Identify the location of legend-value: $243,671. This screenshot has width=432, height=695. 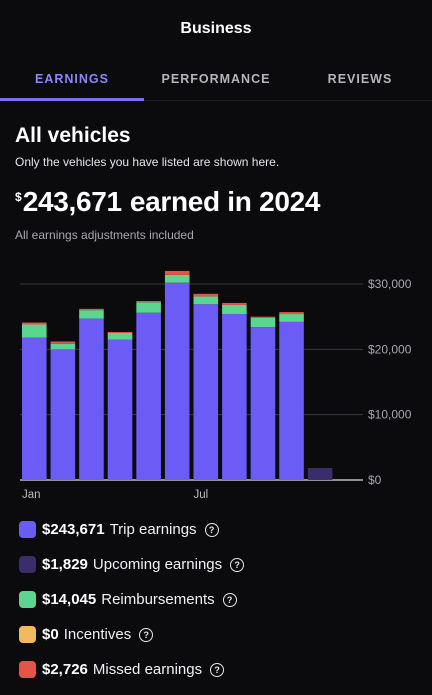
(73, 529).